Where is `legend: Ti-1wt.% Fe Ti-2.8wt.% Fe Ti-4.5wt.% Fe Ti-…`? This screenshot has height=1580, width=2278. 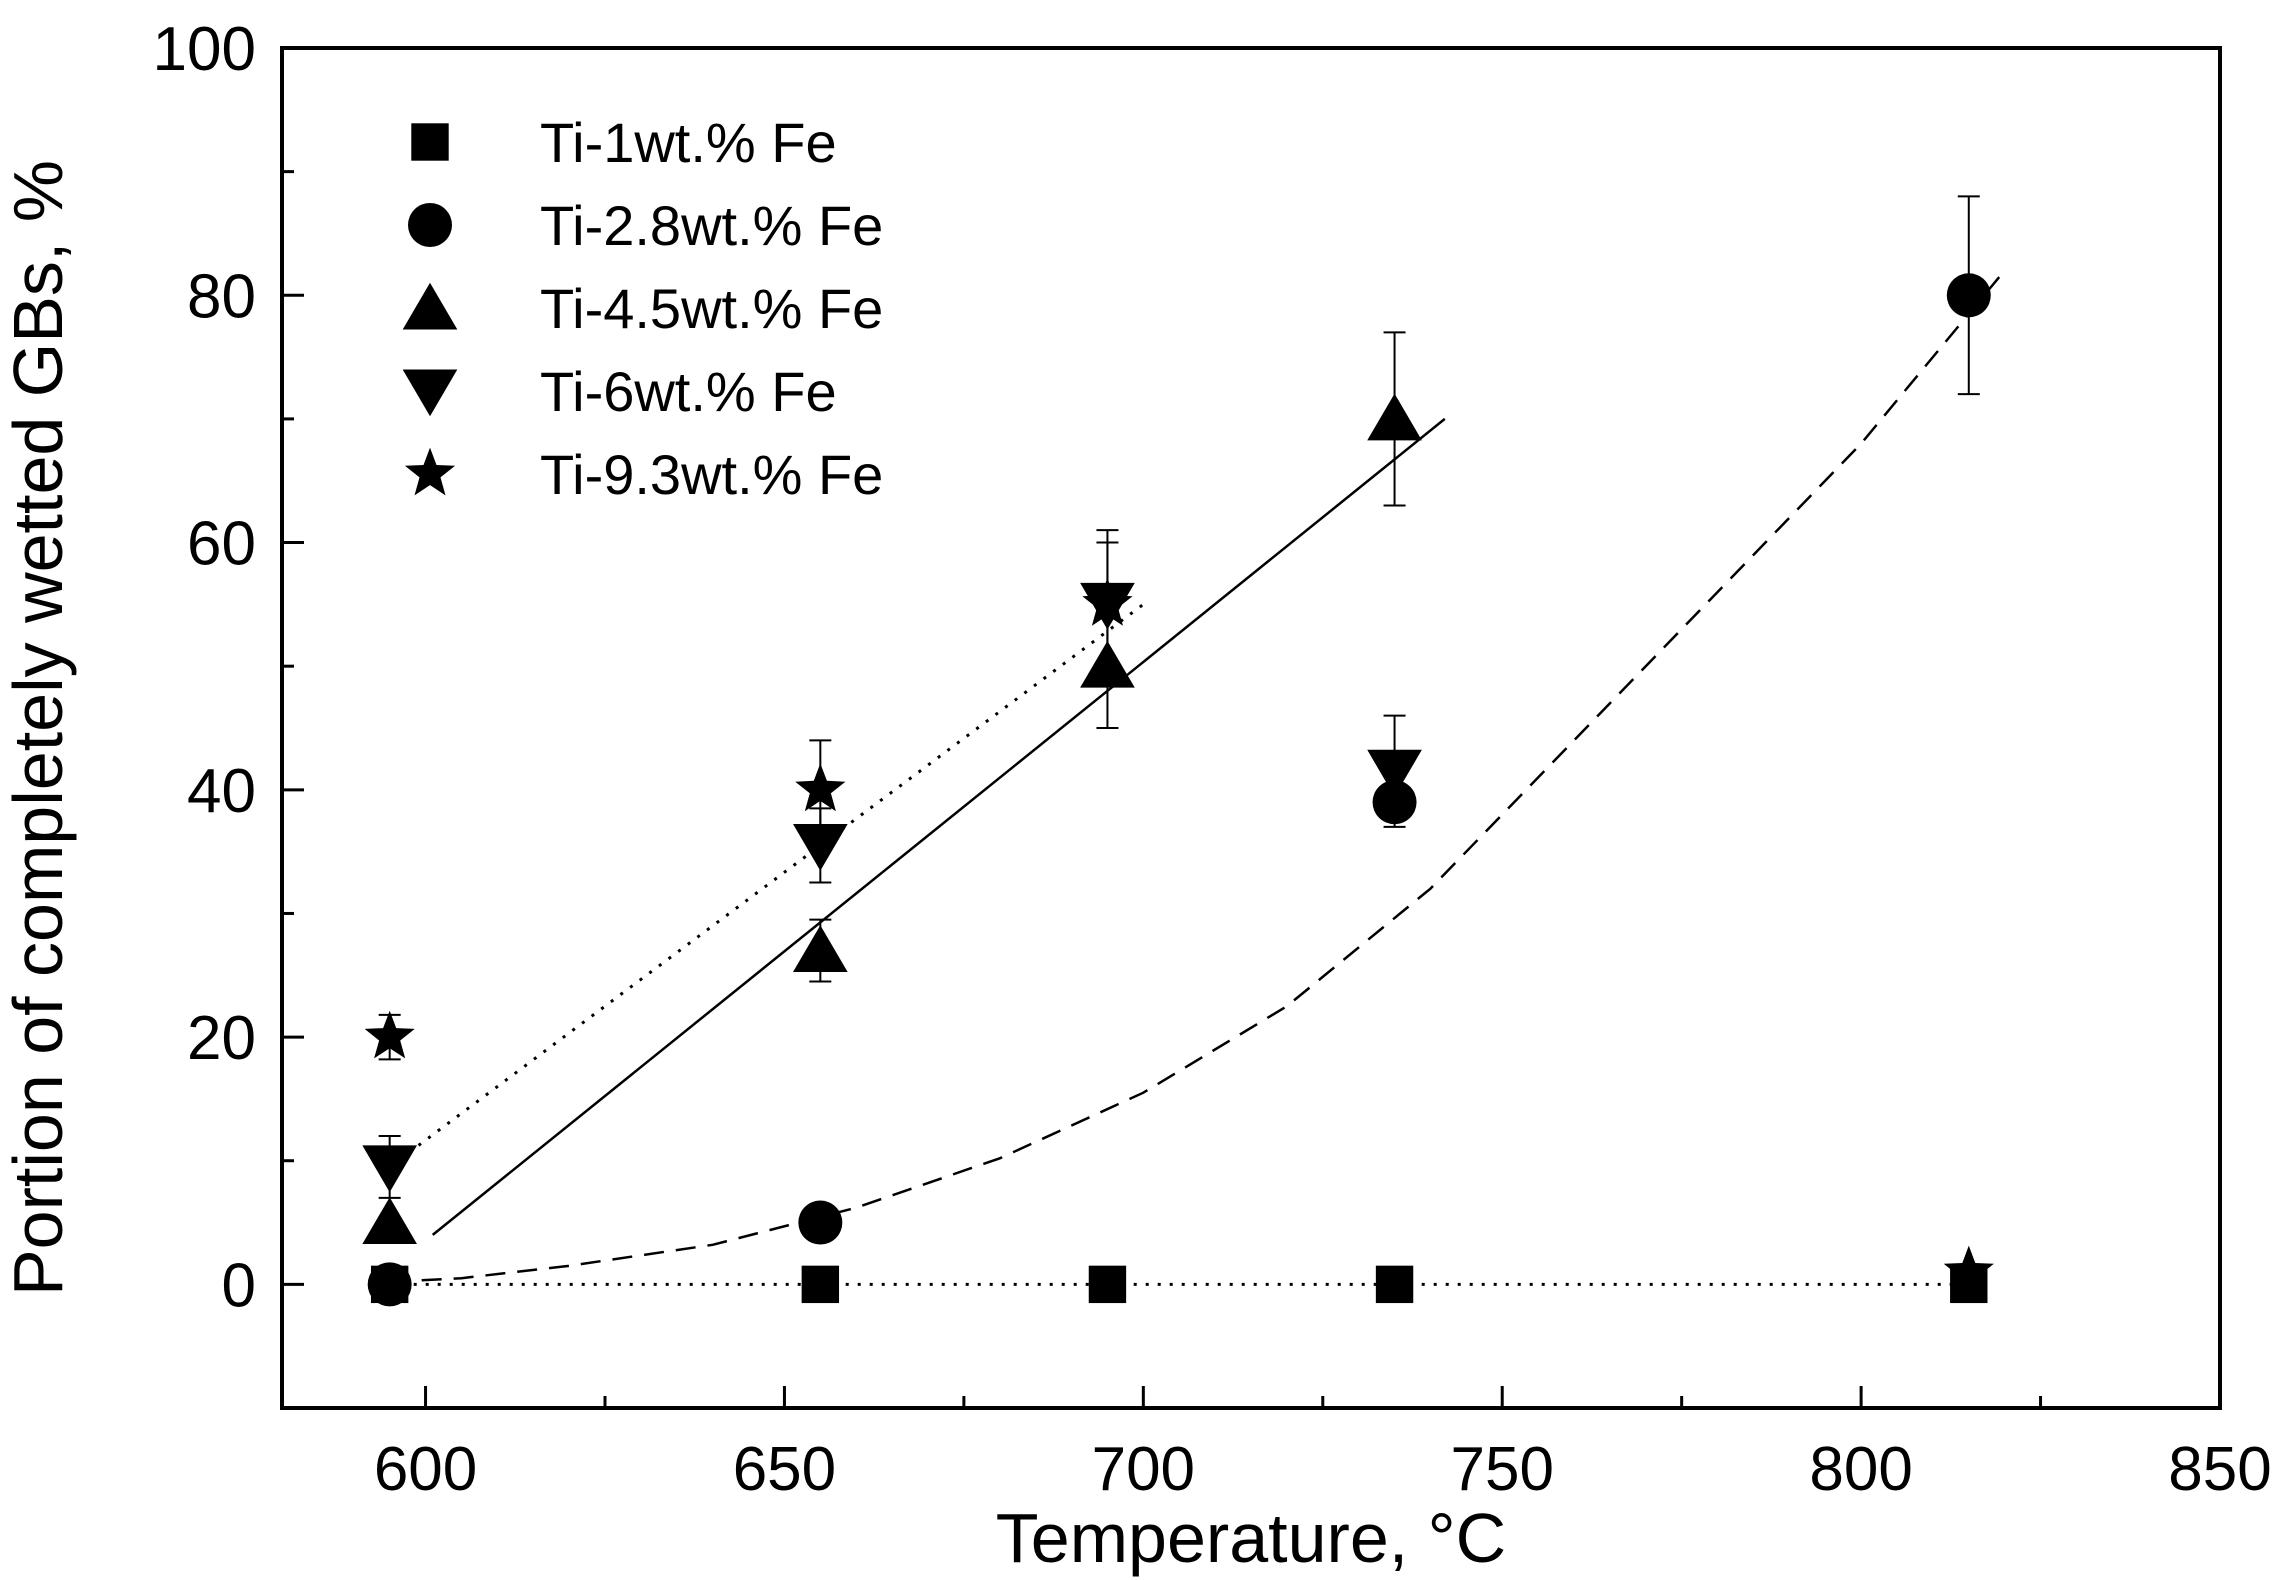 legend: Ti-1wt.% Fe Ti-2.8wt.% Fe Ti-4.5wt.% Fe Ti-… is located at coordinates (642, 308).